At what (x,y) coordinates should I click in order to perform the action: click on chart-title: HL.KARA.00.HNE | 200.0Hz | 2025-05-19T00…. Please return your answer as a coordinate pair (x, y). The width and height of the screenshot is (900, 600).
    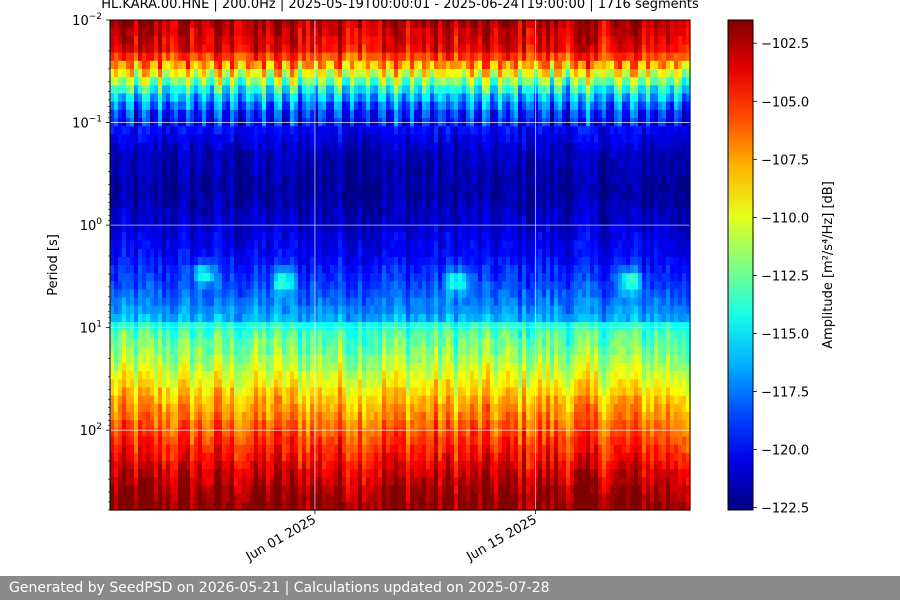
    Looking at the image, I should click on (400, 6).